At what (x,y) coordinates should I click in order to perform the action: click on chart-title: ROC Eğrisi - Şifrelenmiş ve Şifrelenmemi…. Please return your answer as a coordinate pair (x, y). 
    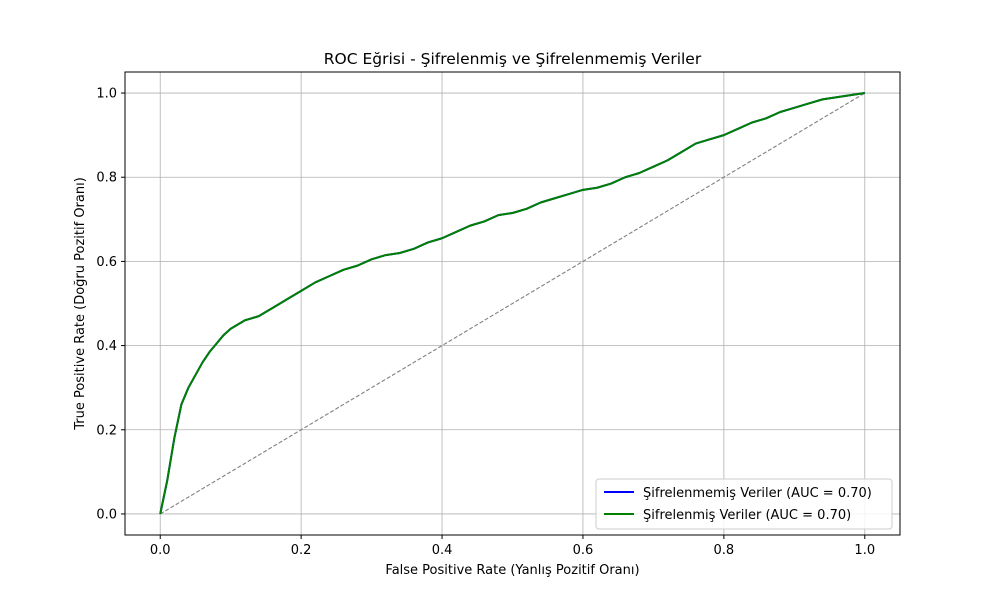
    Looking at the image, I should click on (513, 59).